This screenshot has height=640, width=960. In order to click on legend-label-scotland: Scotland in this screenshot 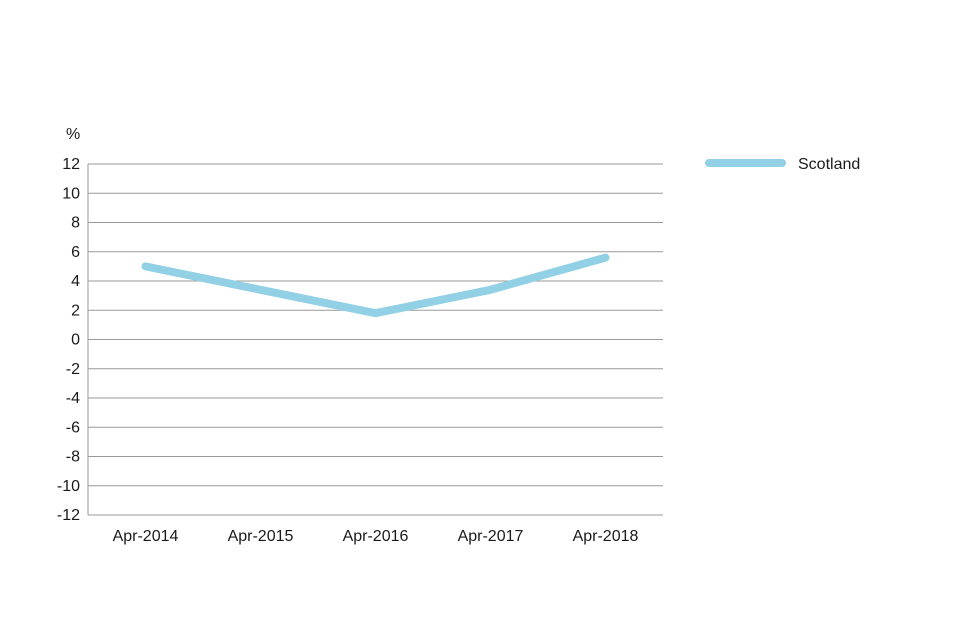, I will do `click(829, 164)`.